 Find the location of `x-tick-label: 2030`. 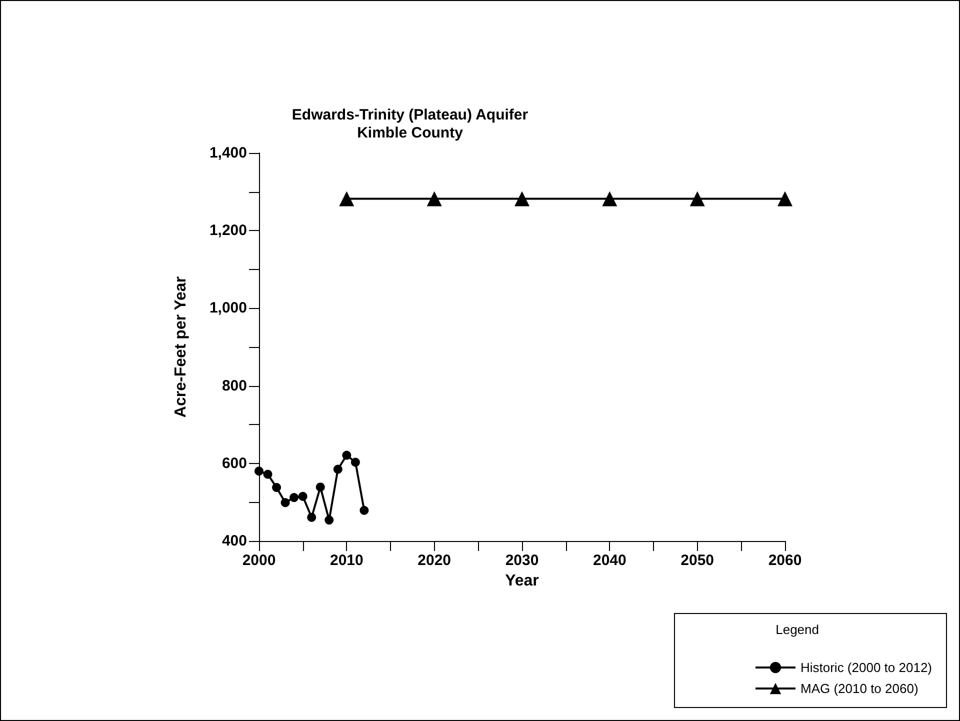

x-tick-label: 2030 is located at coordinates (522, 560).